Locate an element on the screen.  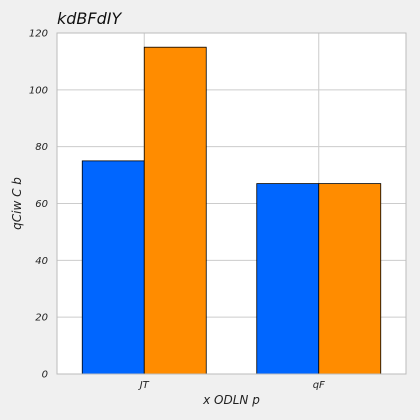
y-tick-label: 100 is located at coordinates (38, 90).